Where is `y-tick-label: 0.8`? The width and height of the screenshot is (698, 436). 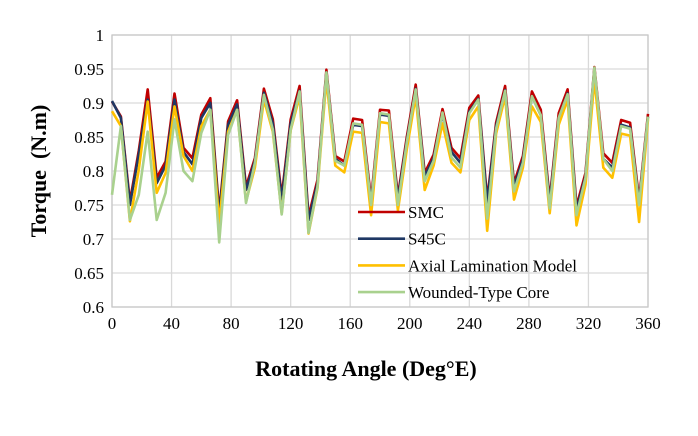
y-tick-label: 0.8 is located at coordinates (93, 171).